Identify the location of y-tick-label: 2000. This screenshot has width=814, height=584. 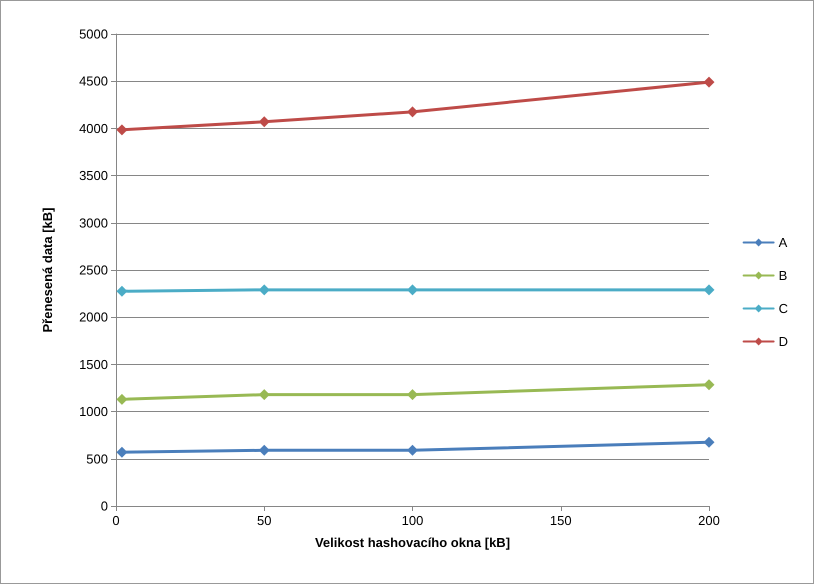
(93, 317).